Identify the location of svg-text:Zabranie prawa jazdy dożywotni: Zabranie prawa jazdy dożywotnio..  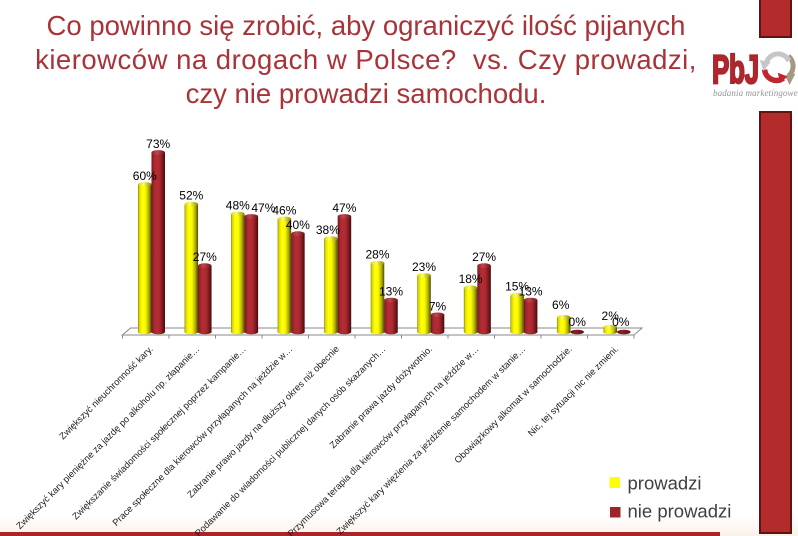
(381, 397).